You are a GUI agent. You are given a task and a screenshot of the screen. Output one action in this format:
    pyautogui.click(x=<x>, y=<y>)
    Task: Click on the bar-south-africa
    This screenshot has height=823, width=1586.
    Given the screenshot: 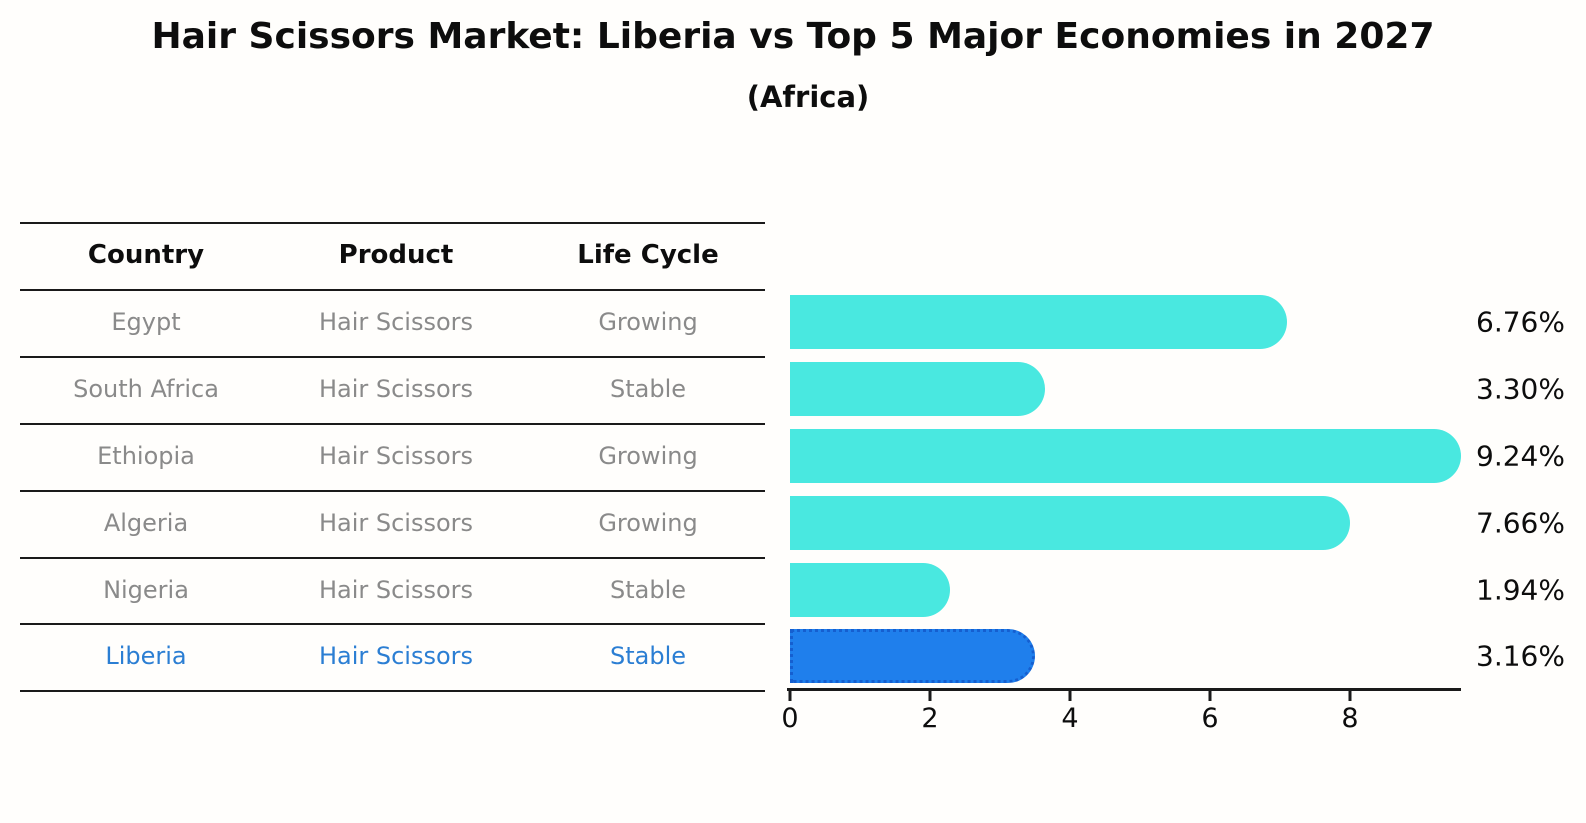 What is the action you would take?
    pyautogui.click(x=917, y=389)
    